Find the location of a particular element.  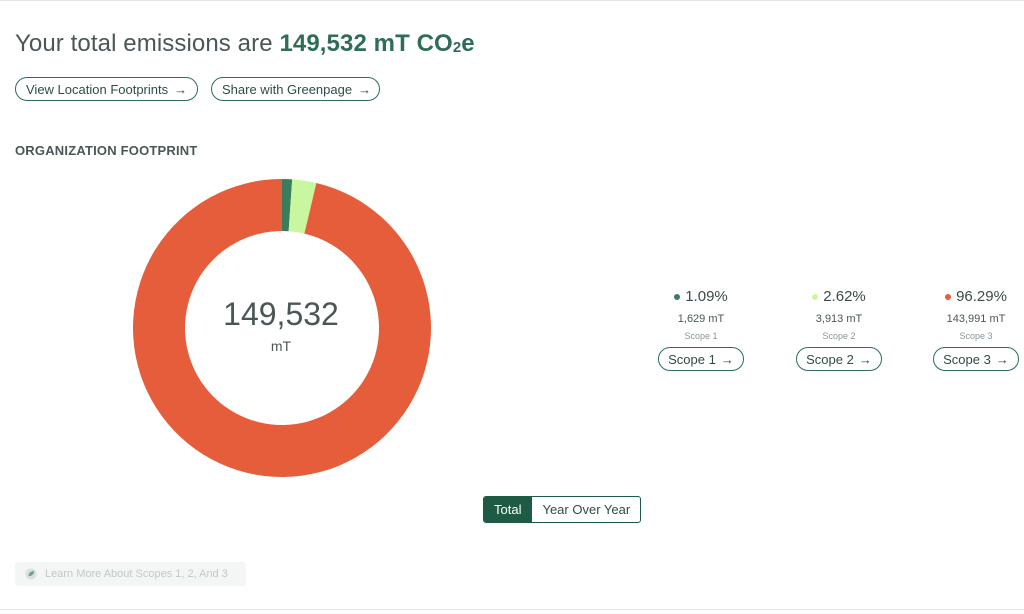

view-toggle: Total Year Over Year is located at coordinates (562, 509).